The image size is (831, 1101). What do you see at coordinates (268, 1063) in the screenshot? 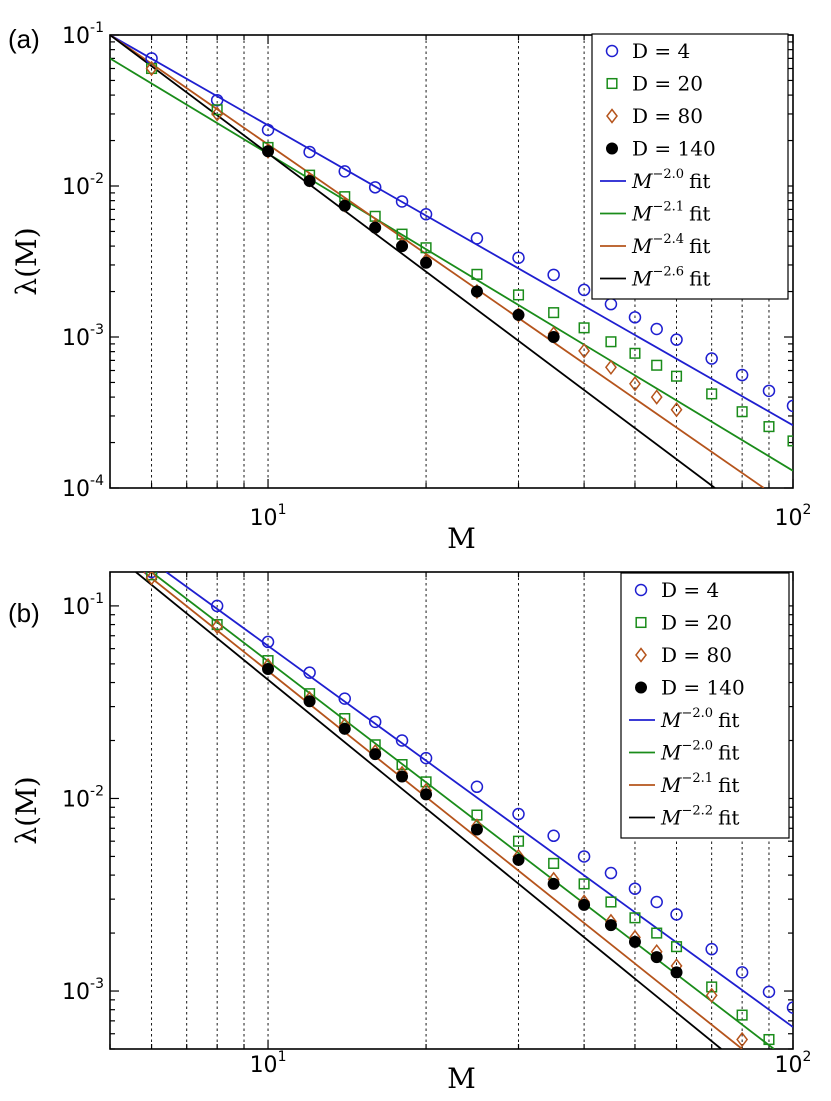
I see `x-tick-label: 10¹` at bounding box center [268, 1063].